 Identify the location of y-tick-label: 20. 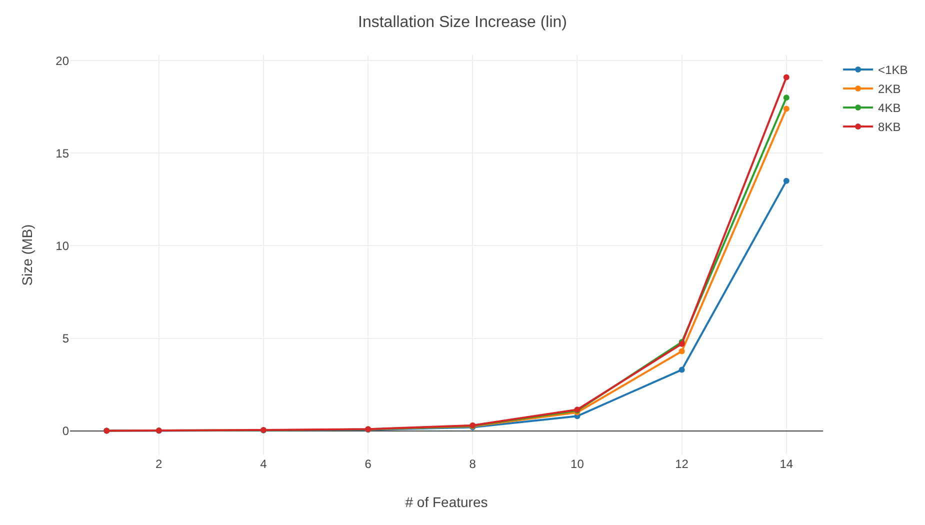
(63, 61).